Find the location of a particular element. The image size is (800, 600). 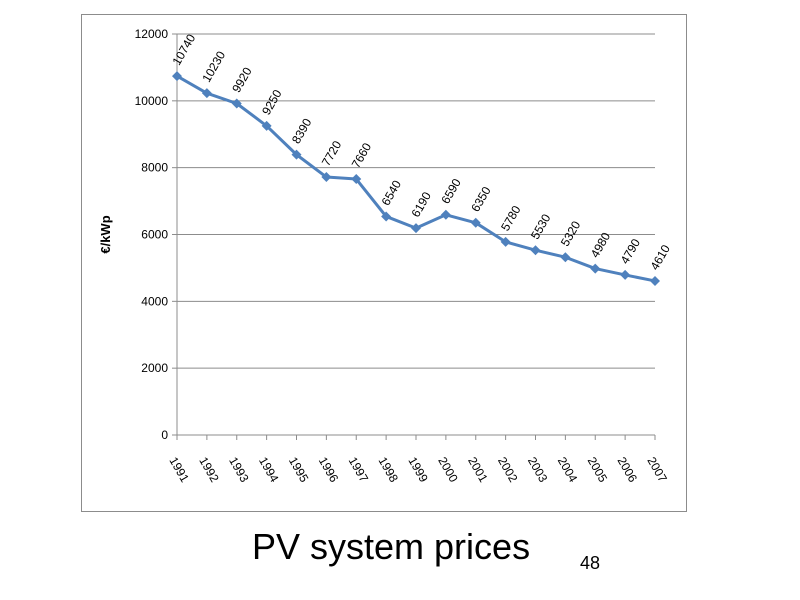

x-tick-label: 1993 is located at coordinates (239, 470).